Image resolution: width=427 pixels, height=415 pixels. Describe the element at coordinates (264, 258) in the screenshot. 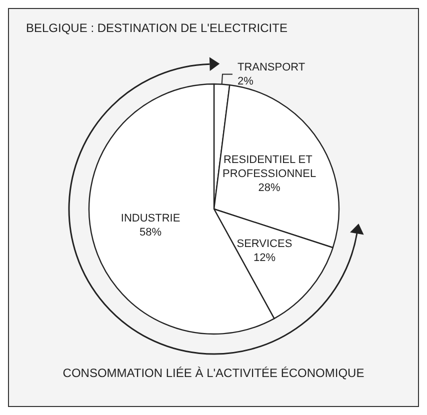

I see `data-label: 12%` at that location.